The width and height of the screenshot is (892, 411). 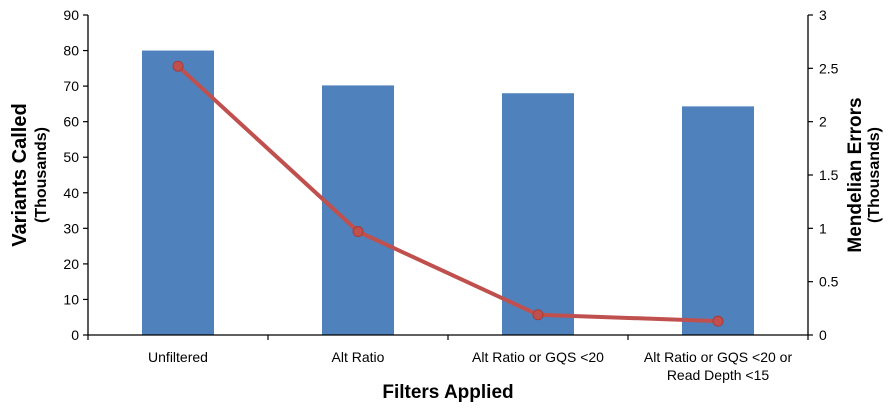 What do you see at coordinates (823, 122) in the screenshot?
I see `right-tick-label: 2` at bounding box center [823, 122].